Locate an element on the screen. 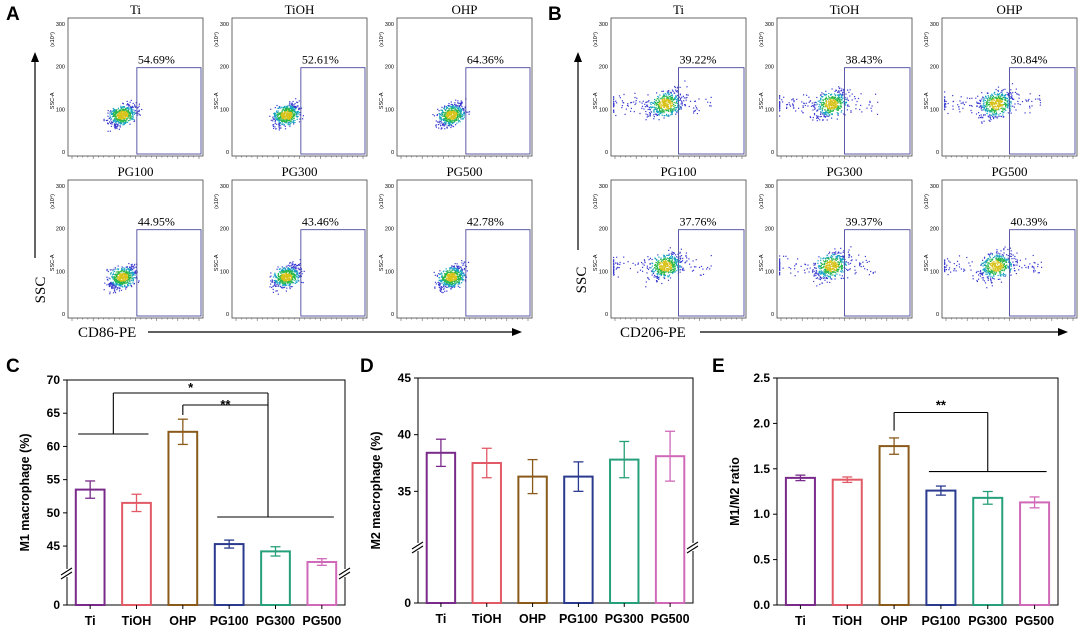 The image size is (1080, 629). y-tick-label: 0 is located at coordinates (227, 315).